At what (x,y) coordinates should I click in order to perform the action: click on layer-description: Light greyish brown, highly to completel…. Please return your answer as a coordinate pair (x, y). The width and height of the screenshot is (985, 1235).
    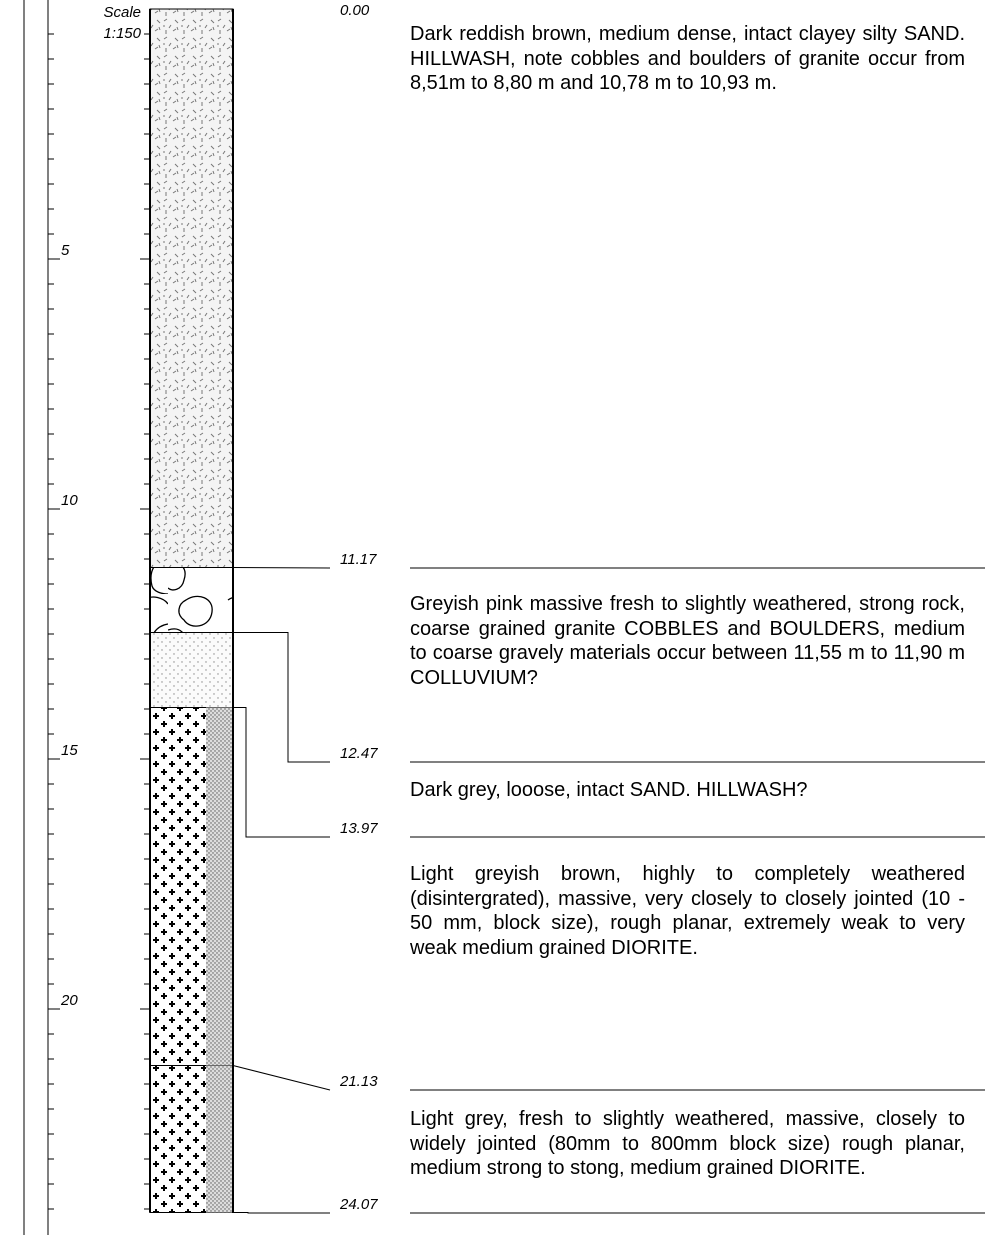
    Looking at the image, I should click on (687, 911).